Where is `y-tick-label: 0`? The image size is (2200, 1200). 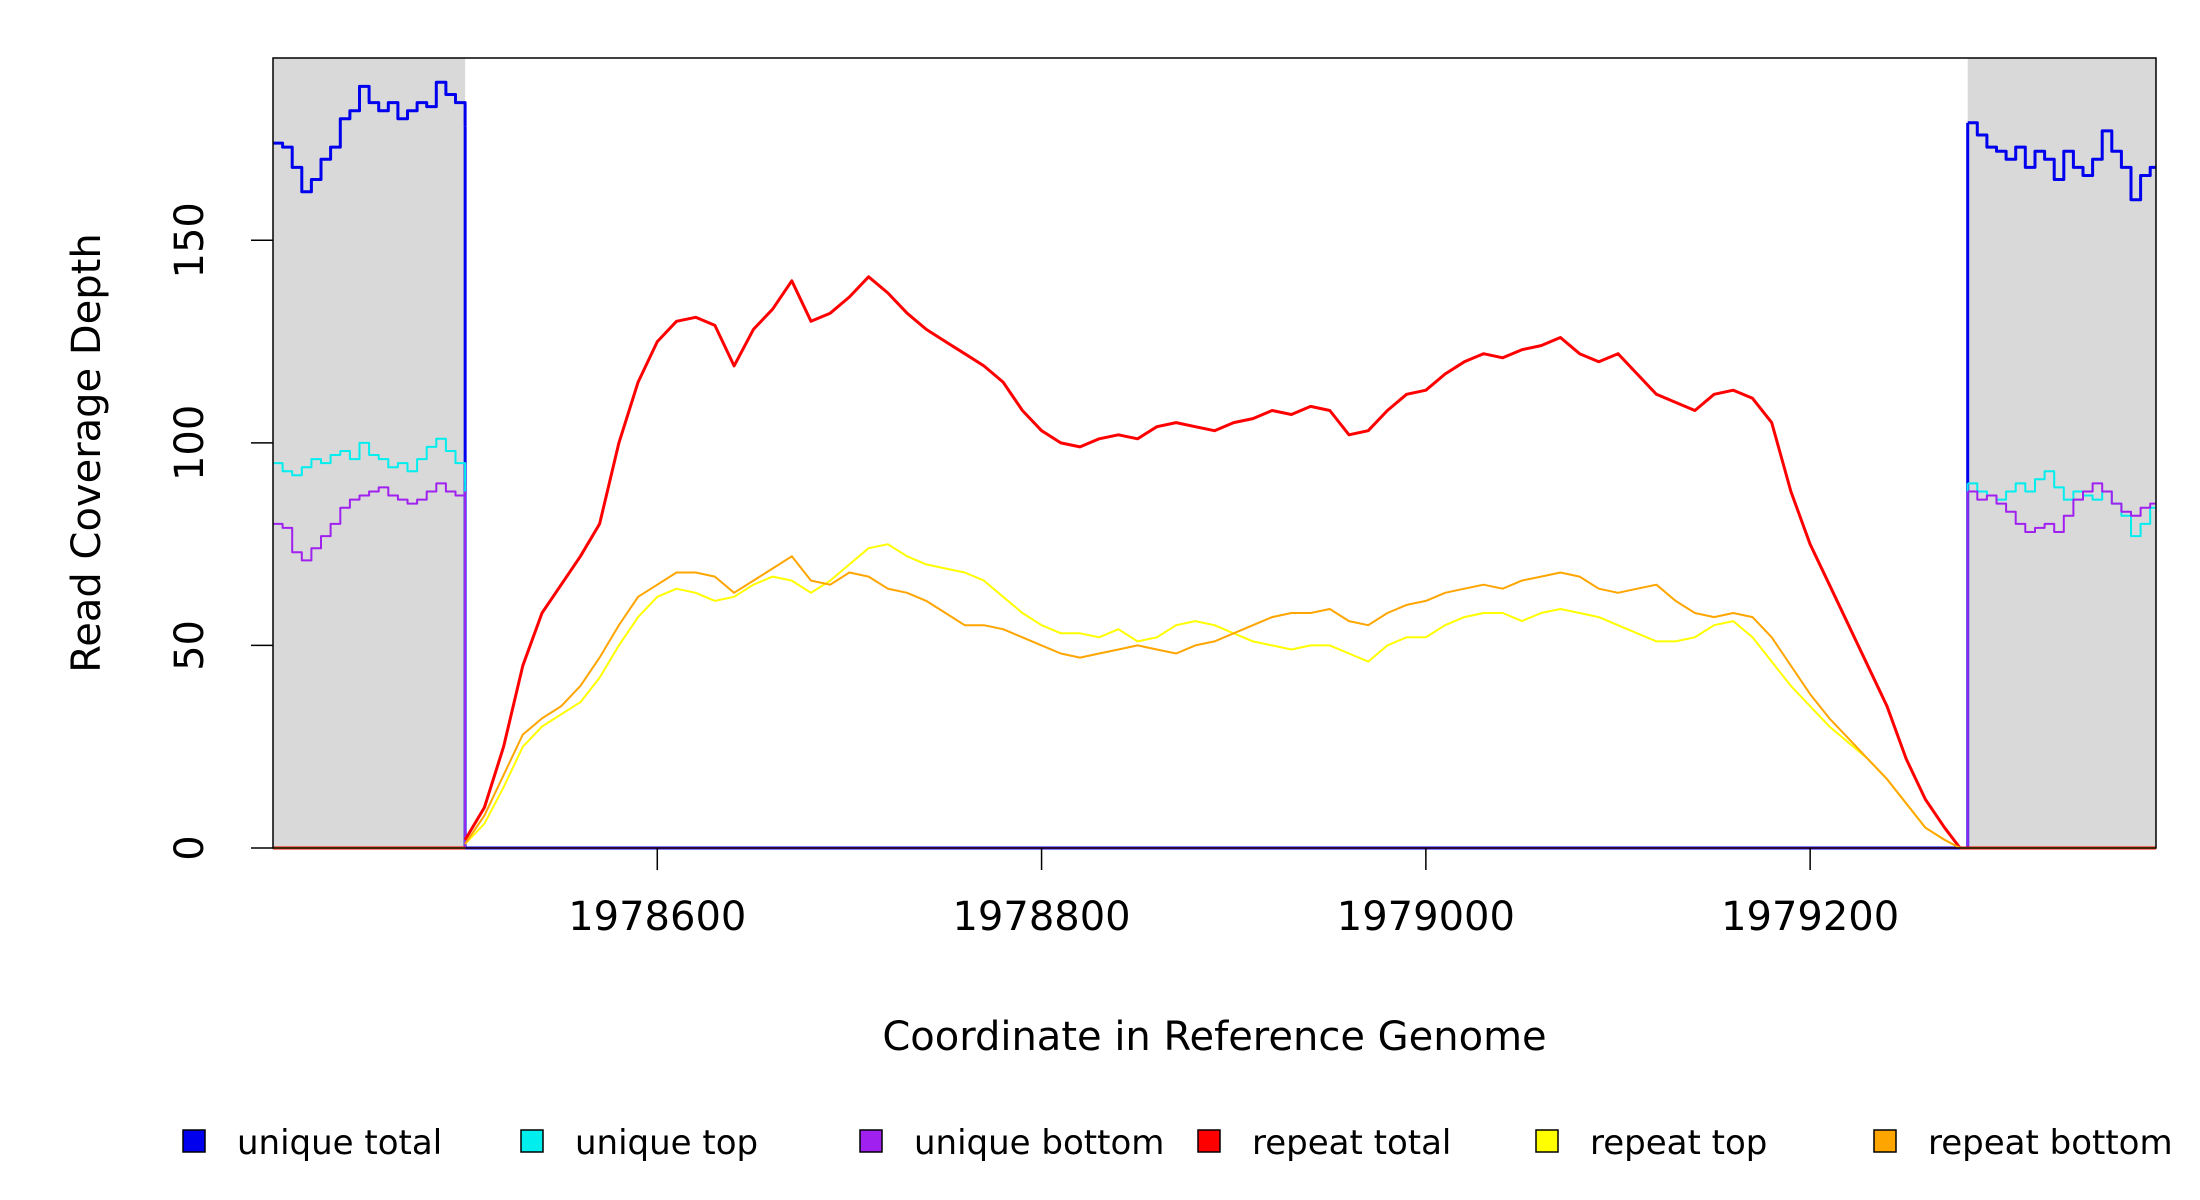
y-tick-label: 0 is located at coordinates (190, 847).